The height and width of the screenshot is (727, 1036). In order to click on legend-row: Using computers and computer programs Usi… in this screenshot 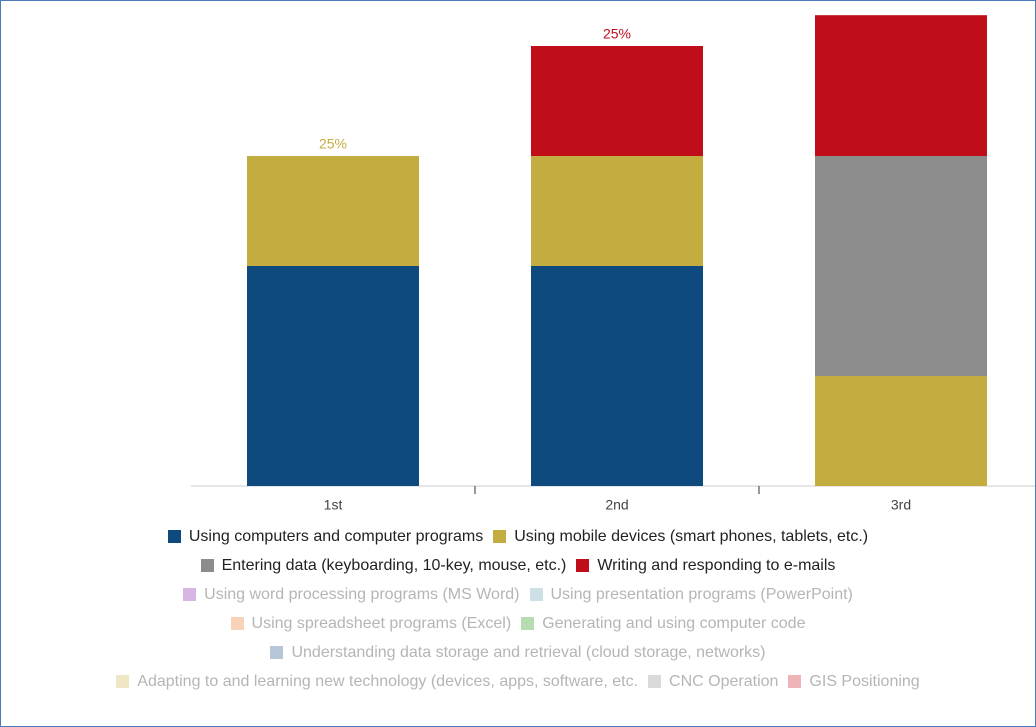, I will do `click(518, 536)`.